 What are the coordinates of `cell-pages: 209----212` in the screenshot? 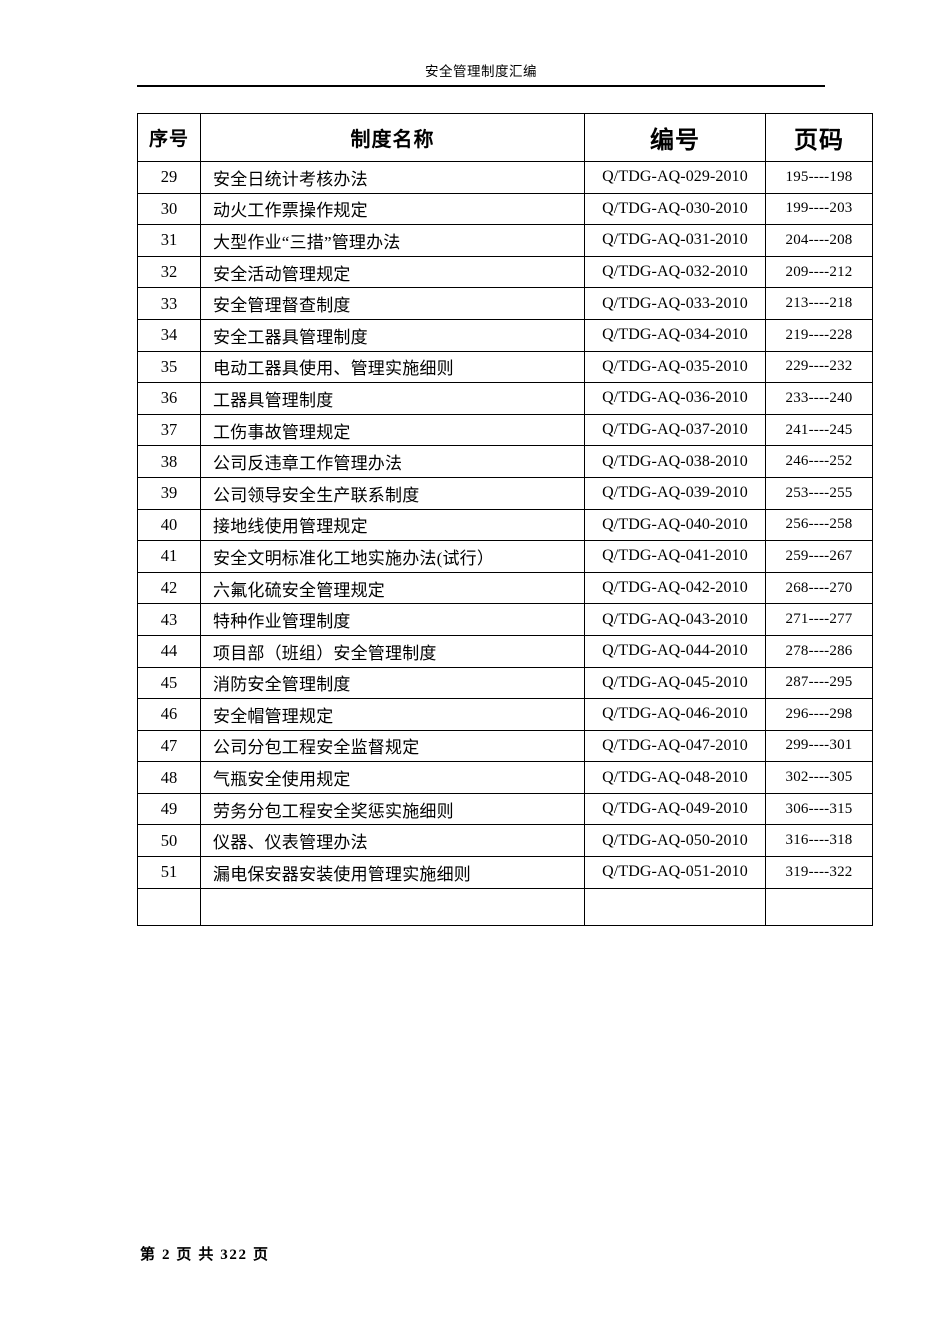 It's located at (819, 272).